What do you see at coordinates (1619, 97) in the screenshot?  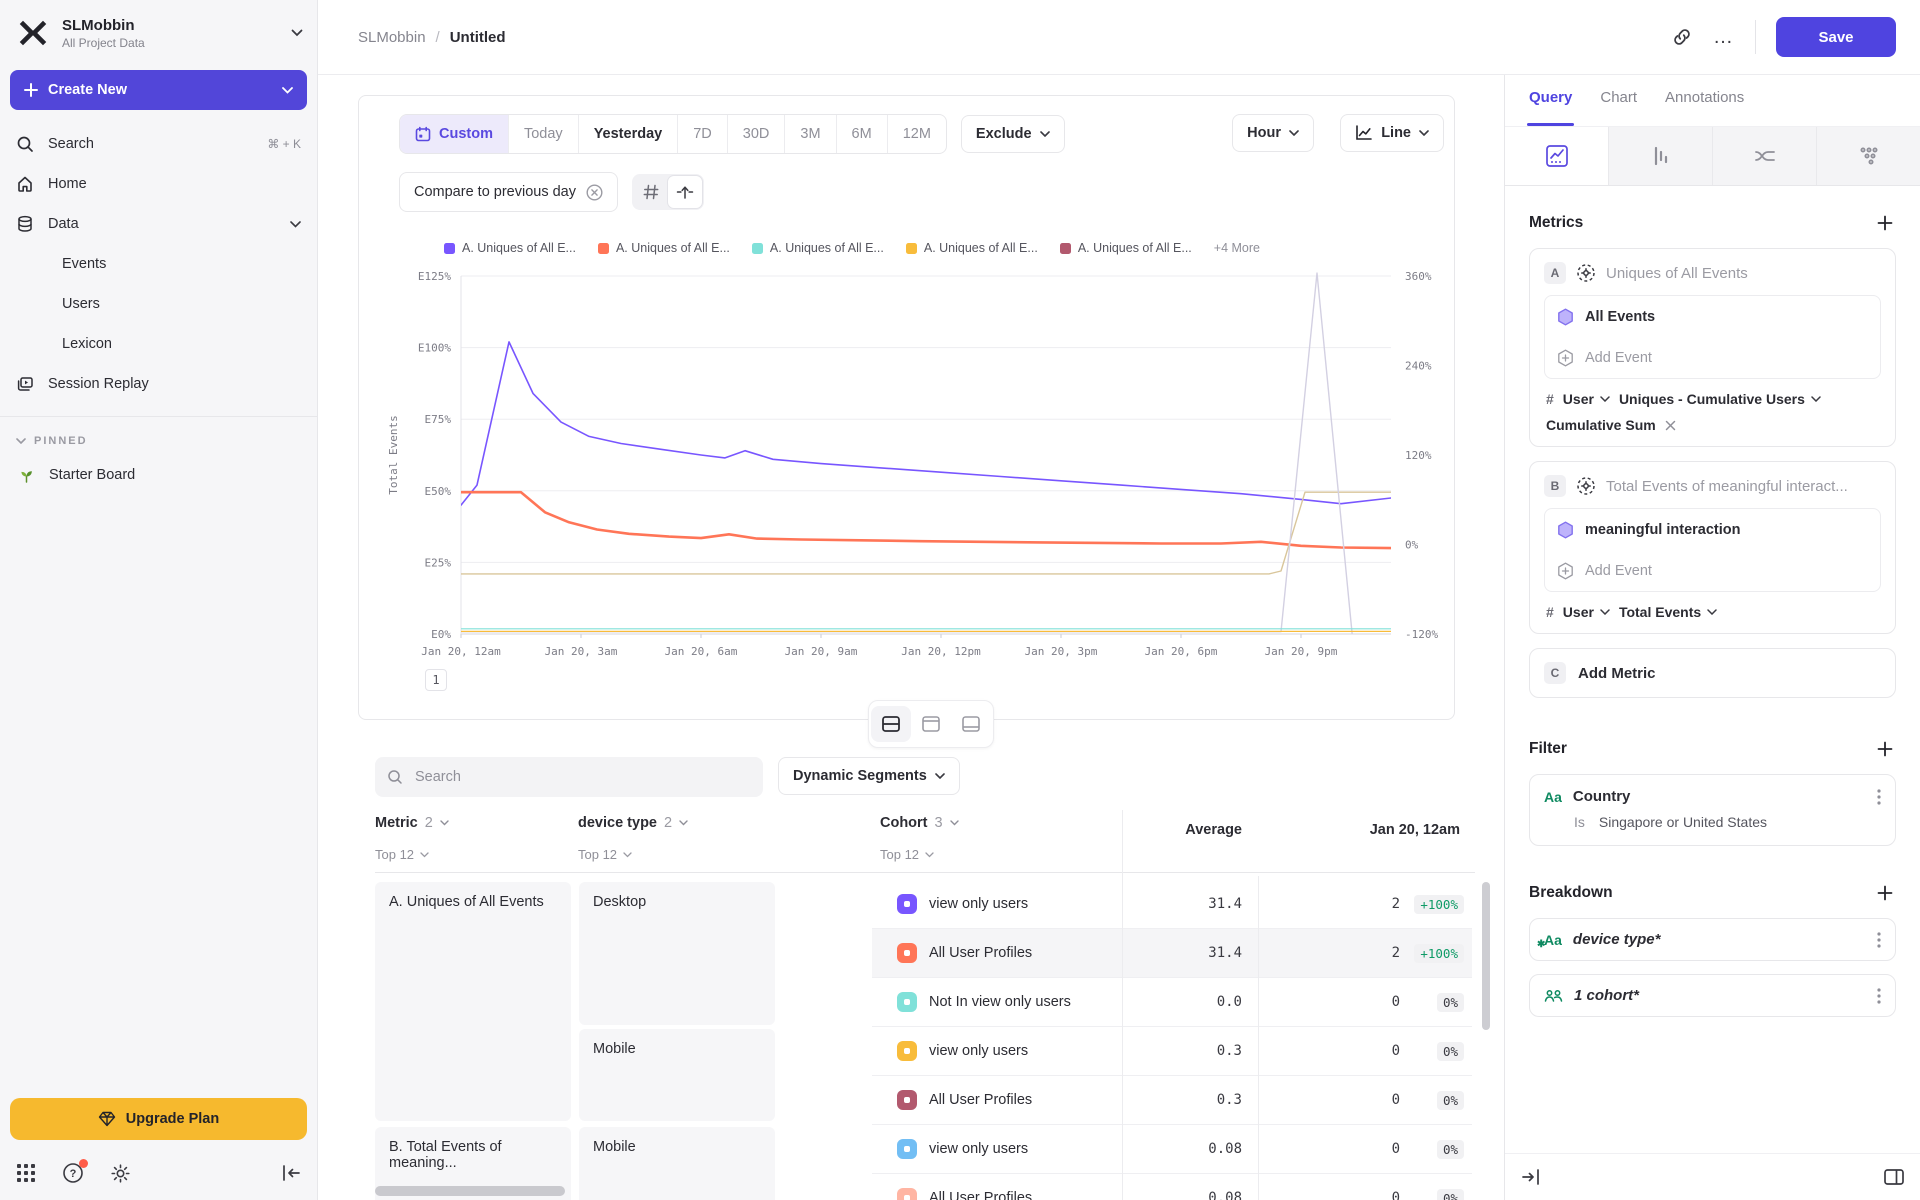 I see `tab-chart: Chart` at bounding box center [1619, 97].